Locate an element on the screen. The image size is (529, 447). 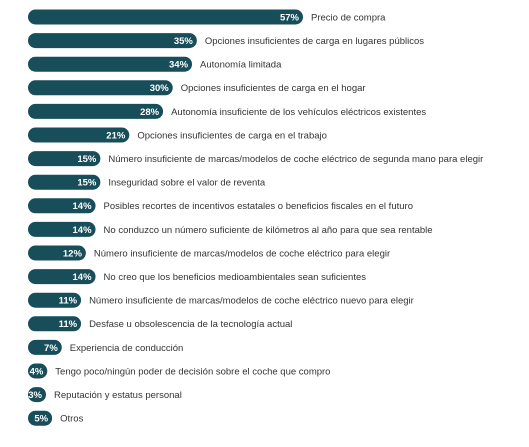
category-label: Otros is located at coordinates (71, 419).